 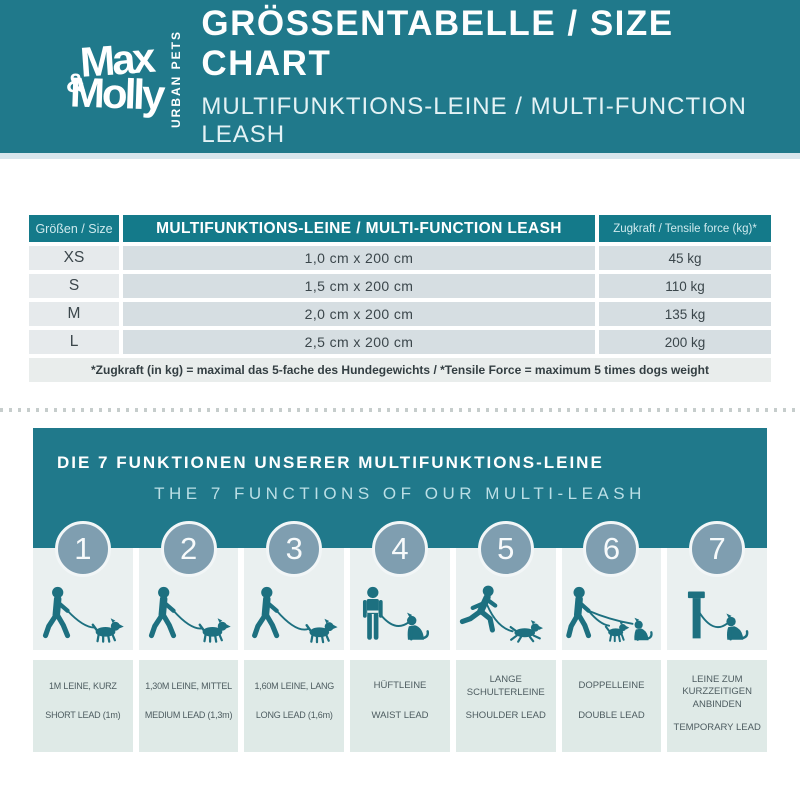 What do you see at coordinates (611, 686) in the screenshot?
I see `function-label-de: DOPPELLEINE` at bounding box center [611, 686].